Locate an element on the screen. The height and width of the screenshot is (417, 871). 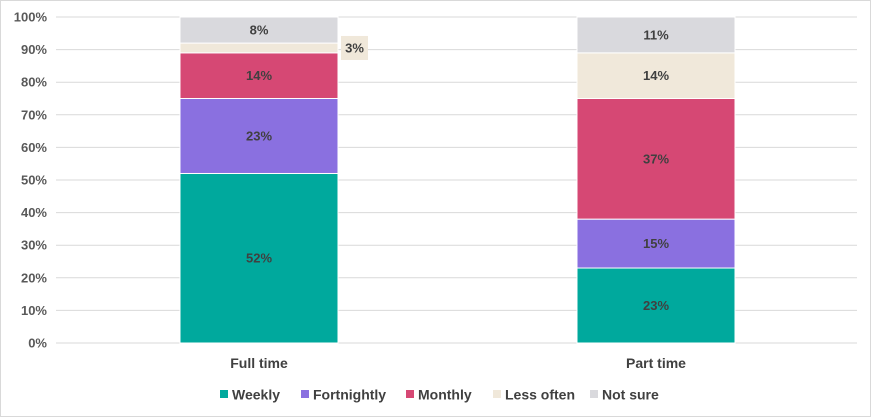
y-tick-label: 60% is located at coordinates (34, 147).